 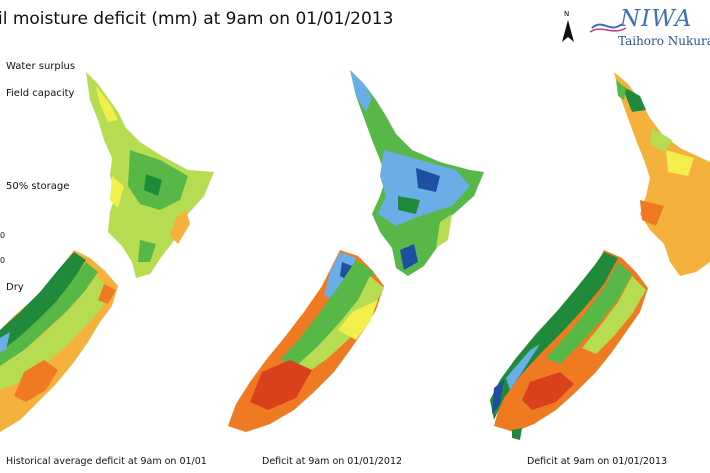 I want to click on north-arrow: N, so click(x=568, y=28).